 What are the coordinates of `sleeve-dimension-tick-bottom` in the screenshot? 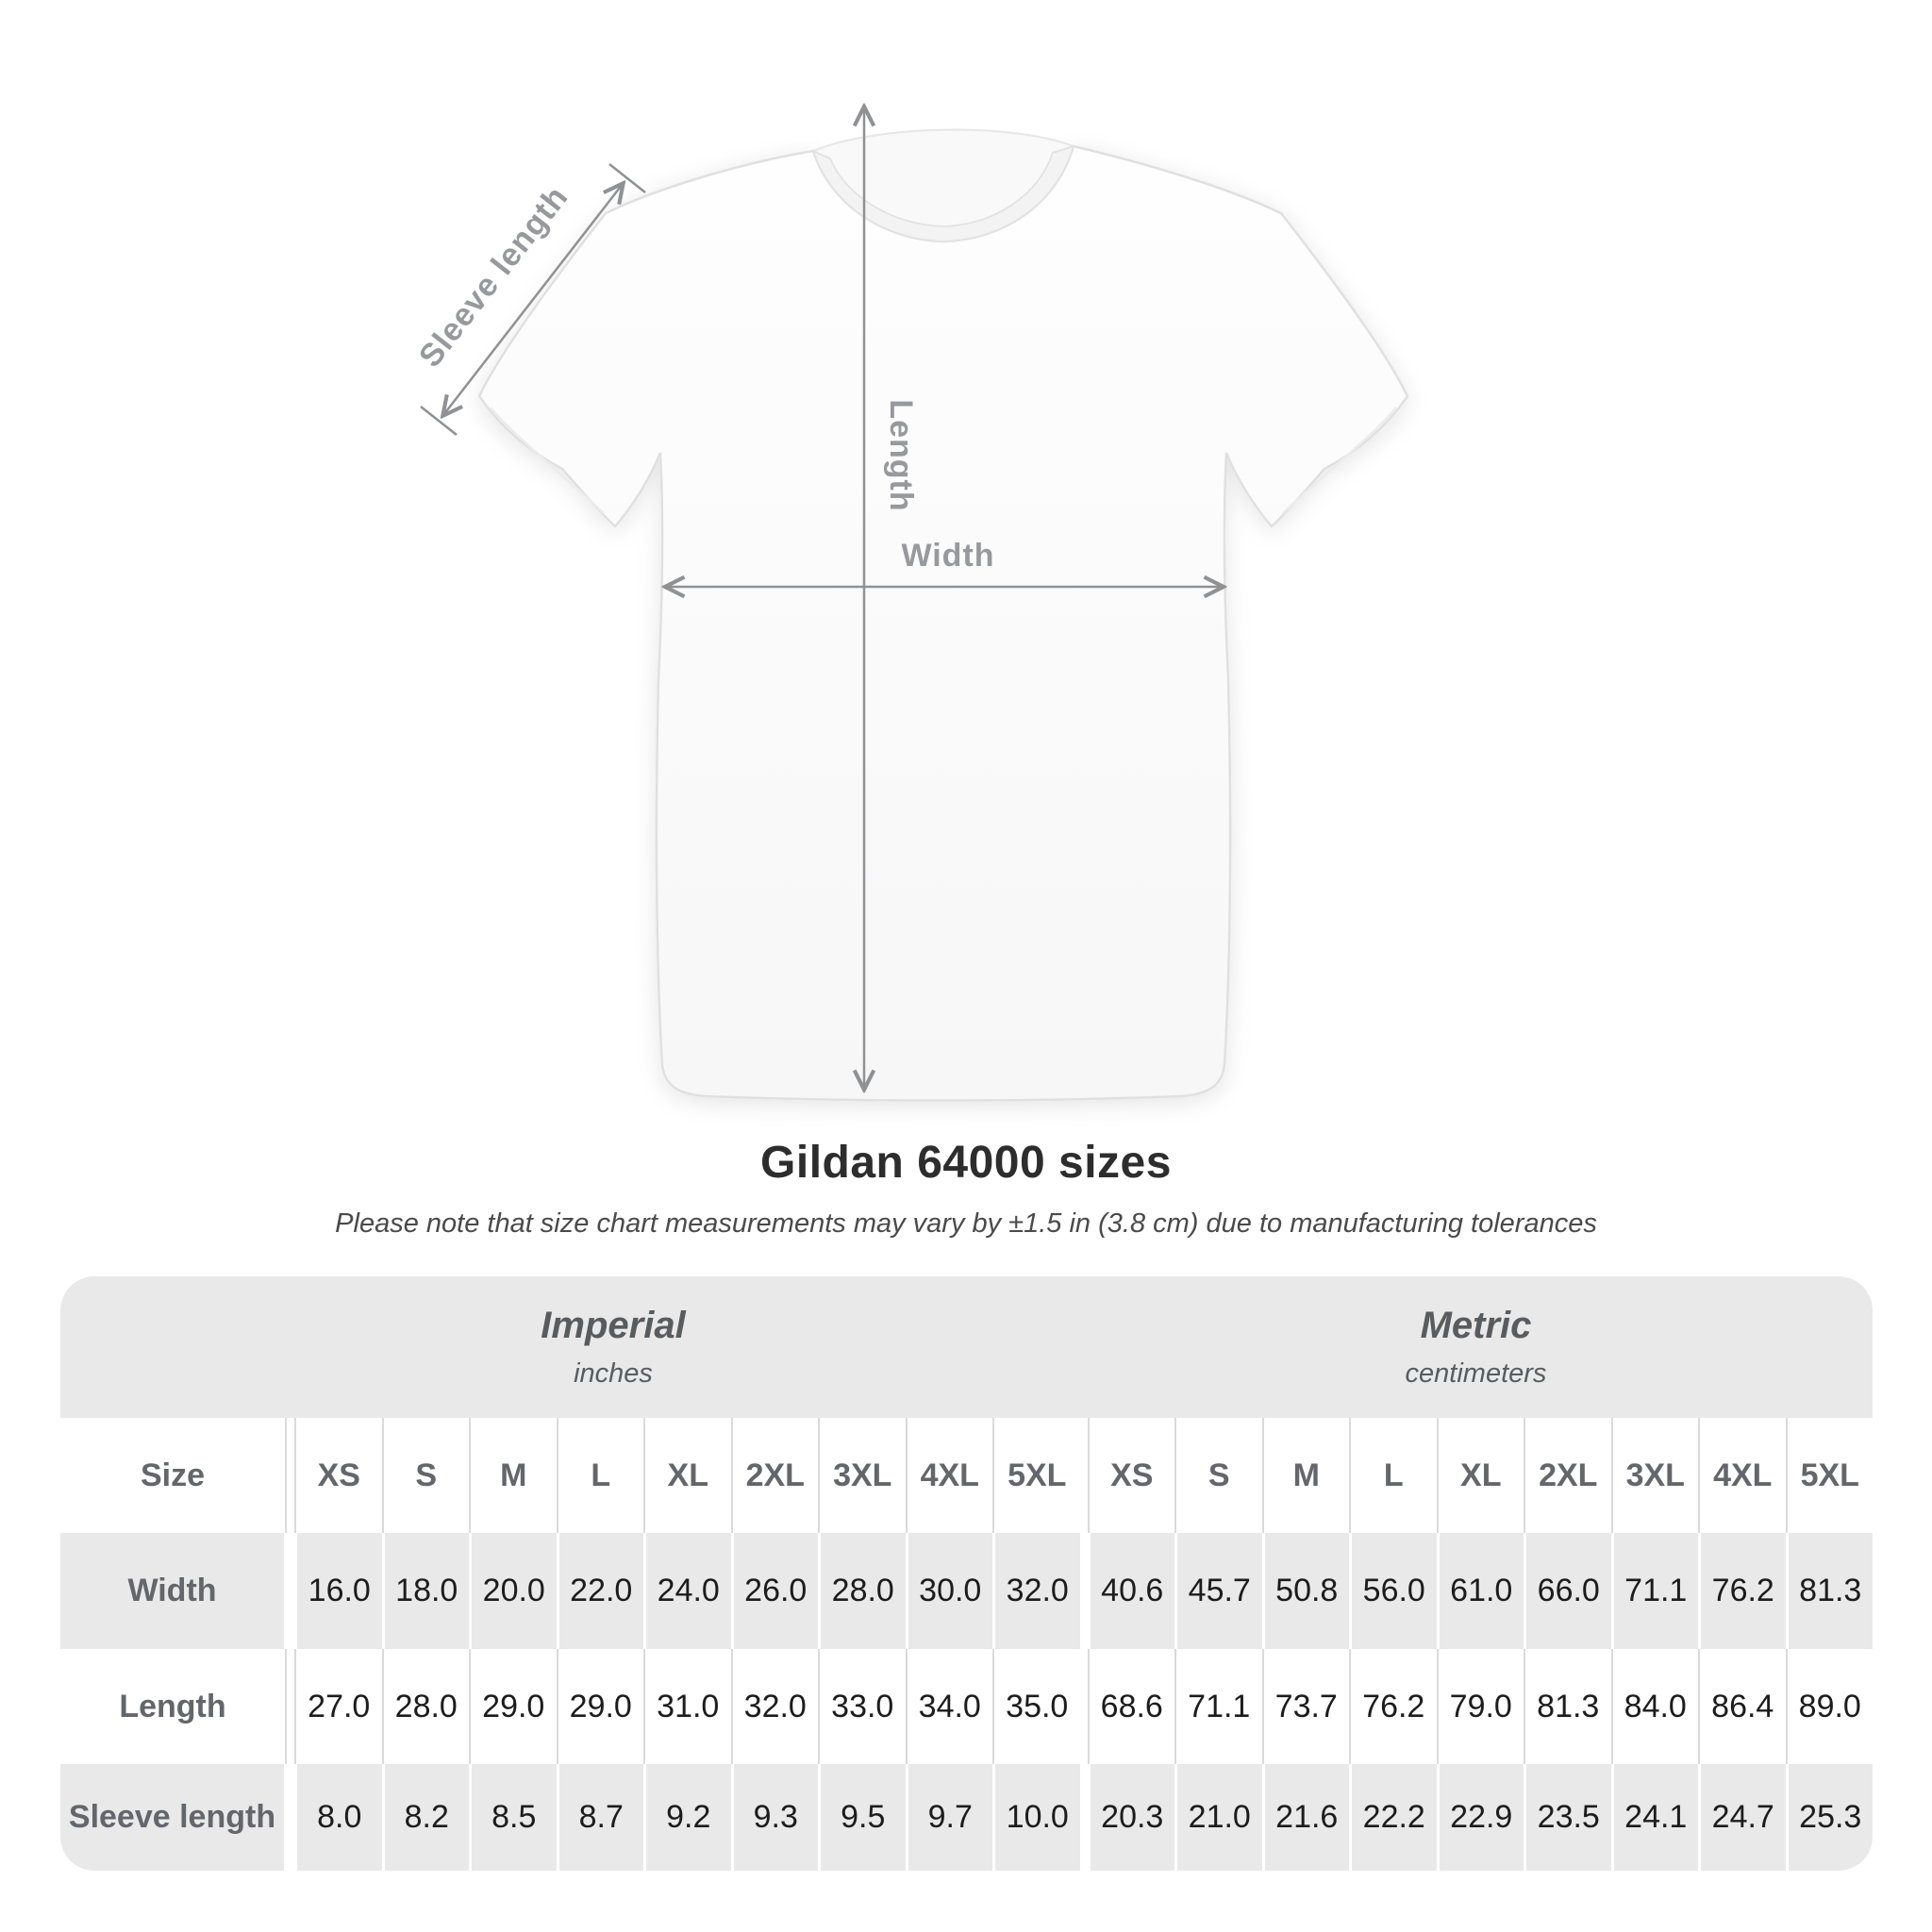 It's located at (439, 421).